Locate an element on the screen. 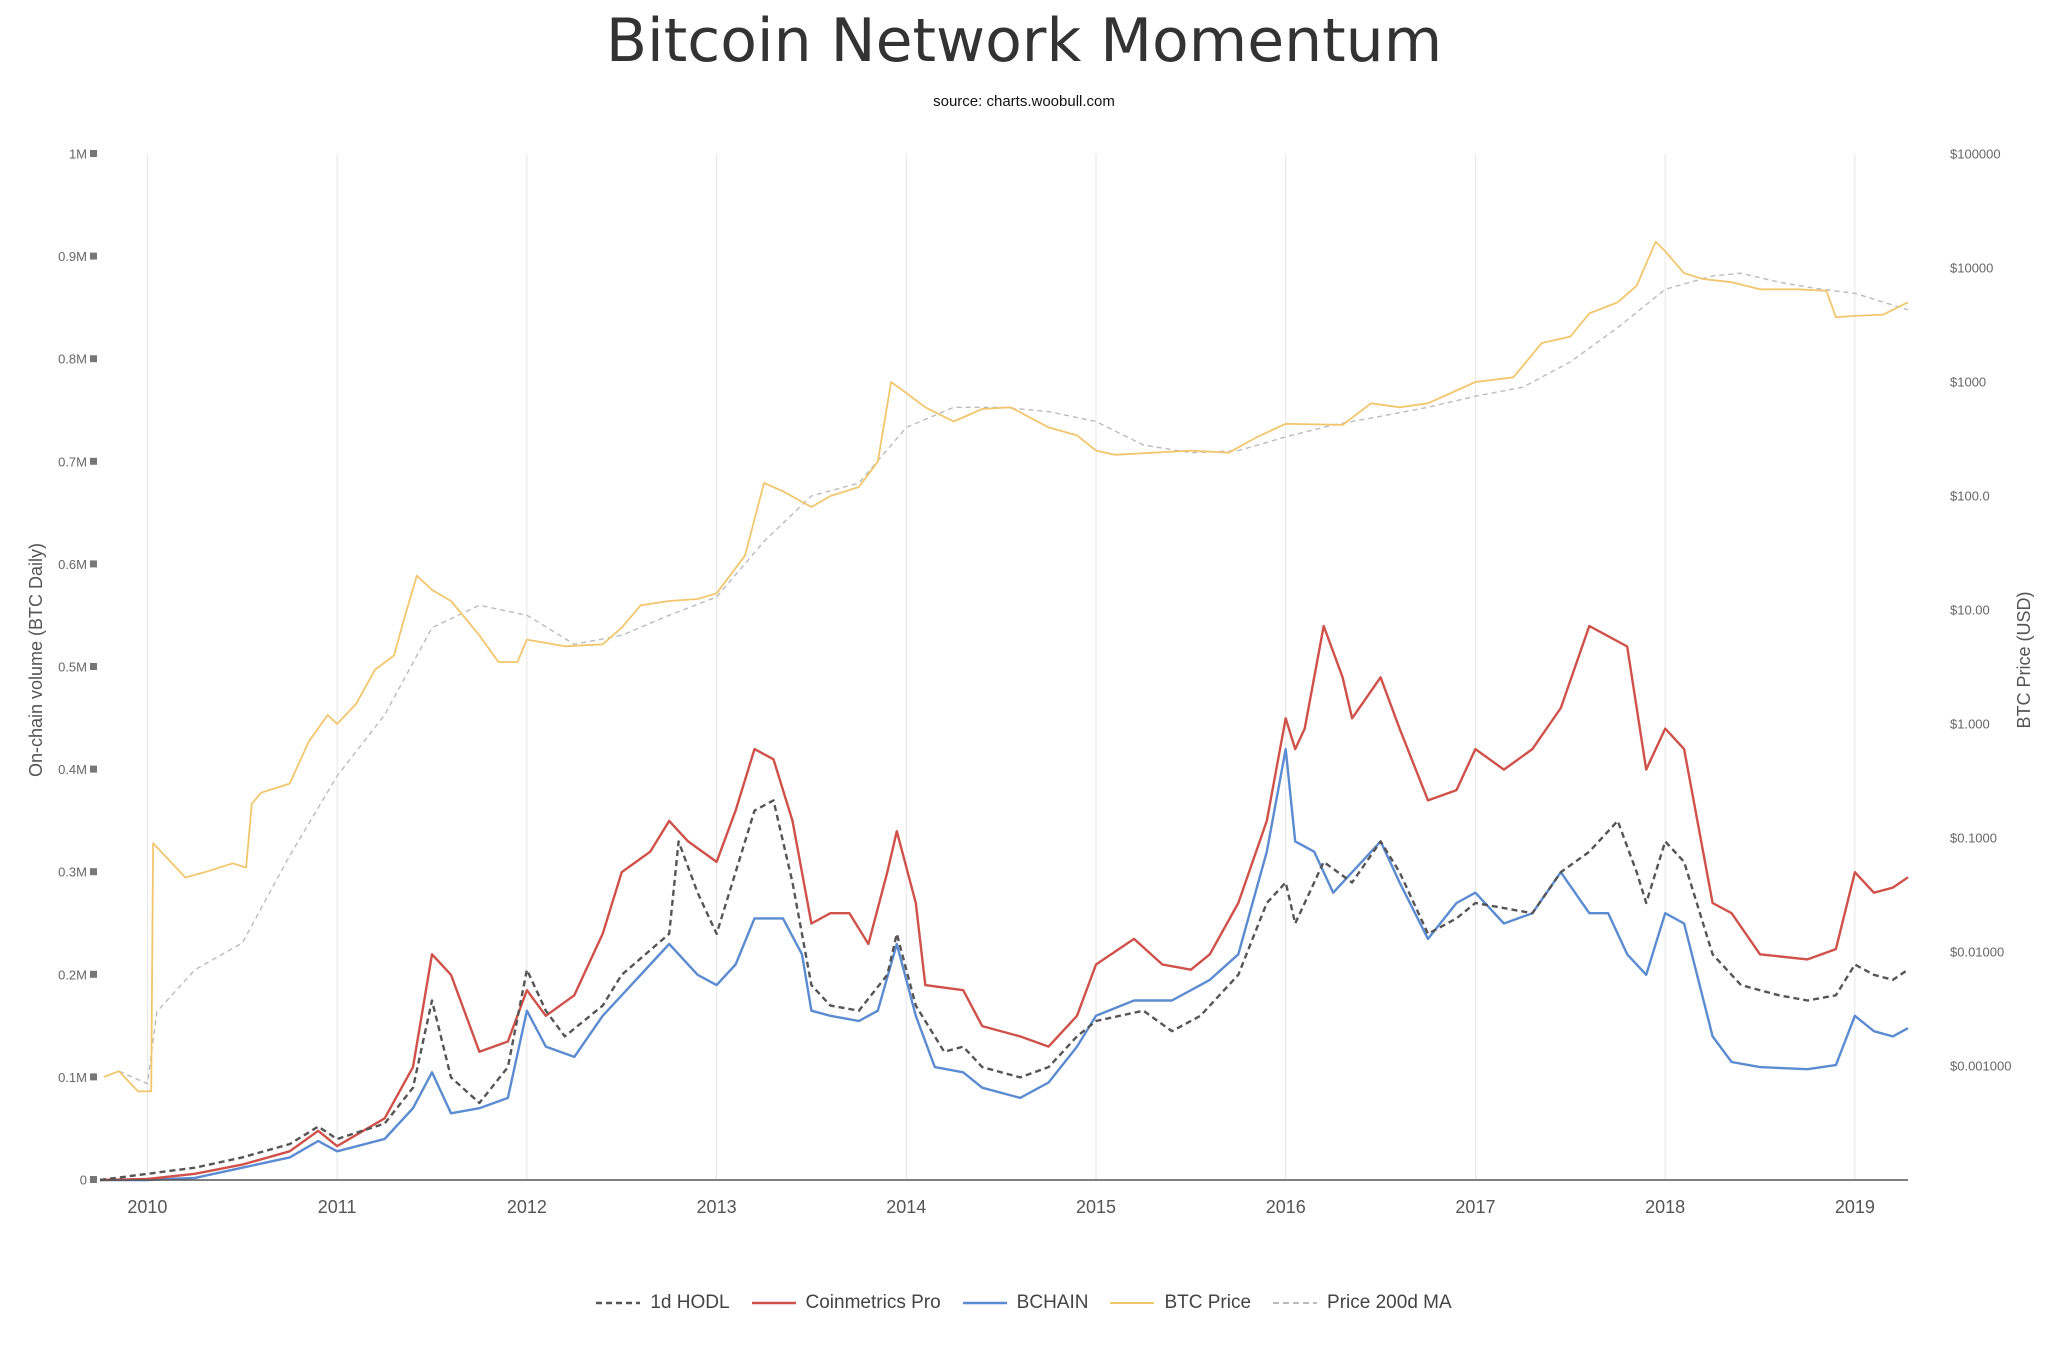  y-right-tick-label: $0.01000 is located at coordinates (1977, 952).